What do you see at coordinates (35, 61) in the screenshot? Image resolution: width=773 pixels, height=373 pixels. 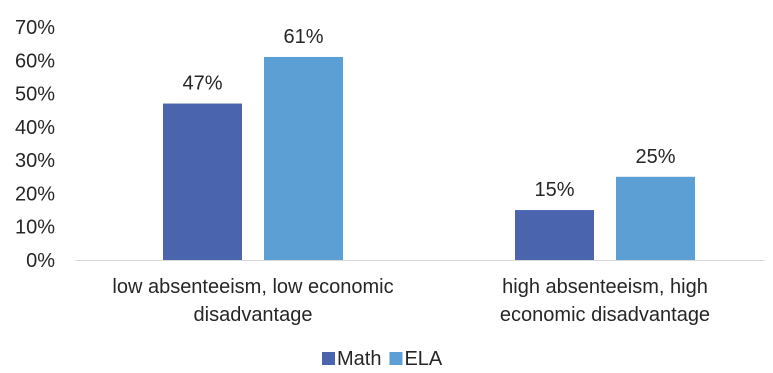 I see `y-tick-label: 60%` at bounding box center [35, 61].